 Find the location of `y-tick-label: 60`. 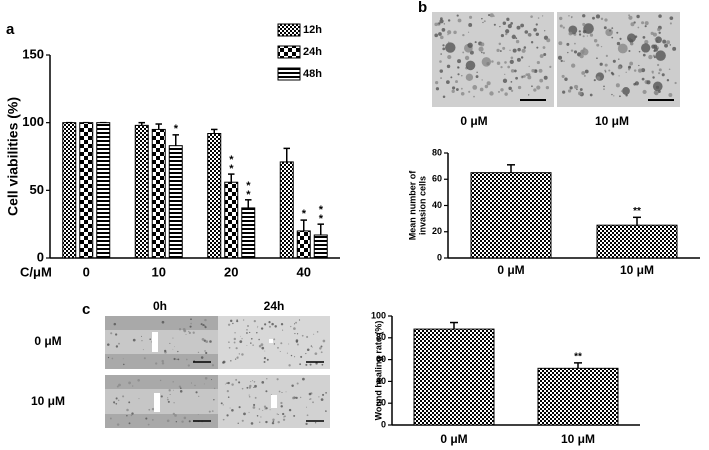

y-tick-label: 60 is located at coordinates (437, 179).